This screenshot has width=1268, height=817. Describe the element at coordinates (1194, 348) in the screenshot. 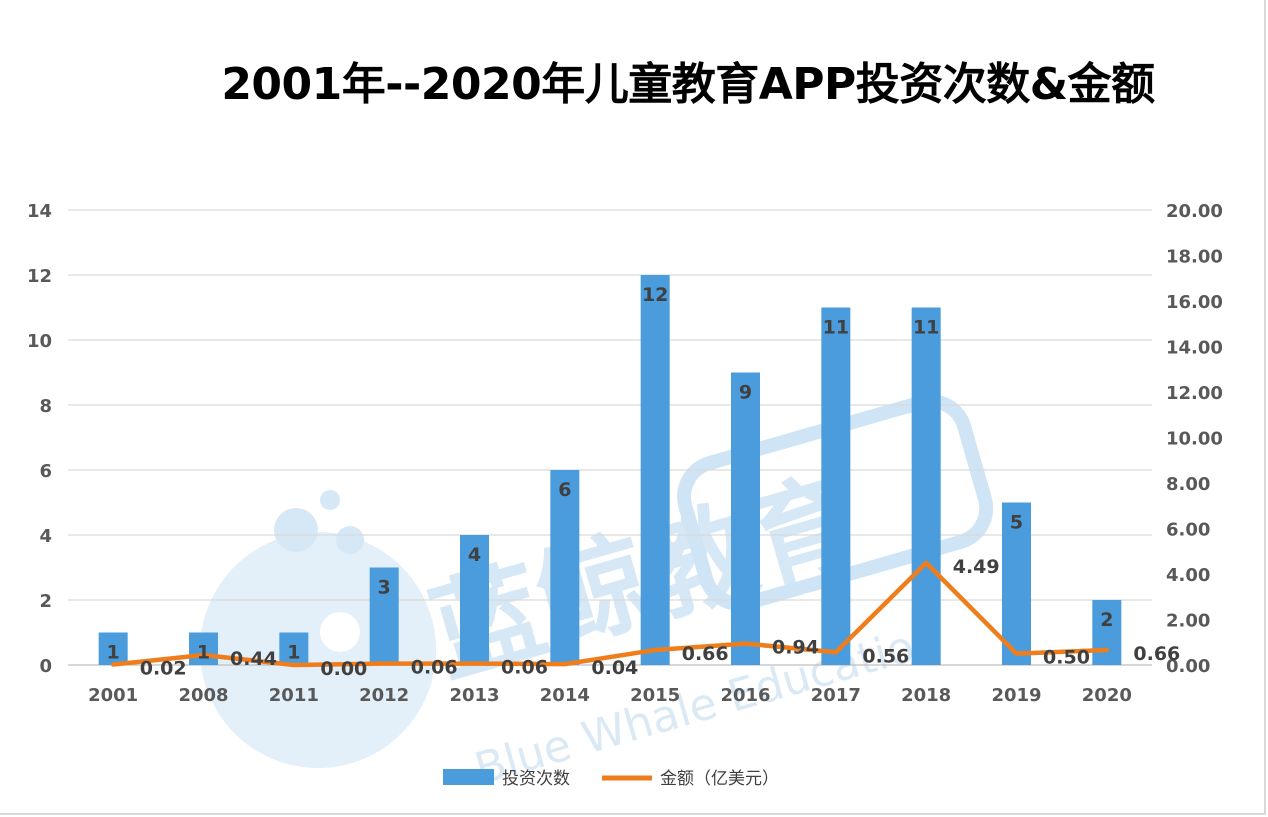

I see `right-tick-label: 14.00` at that location.